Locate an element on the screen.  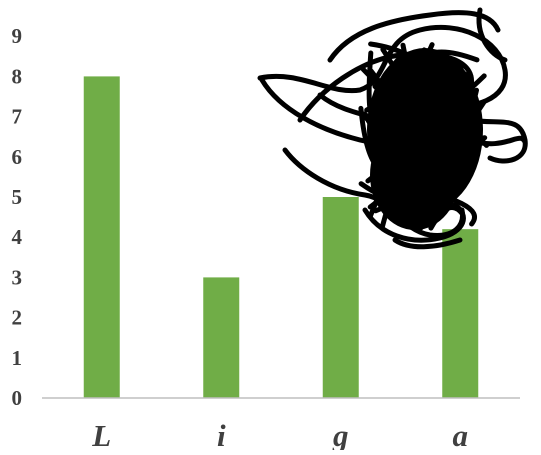
y-tick-label: 0 is located at coordinates (17, 398).